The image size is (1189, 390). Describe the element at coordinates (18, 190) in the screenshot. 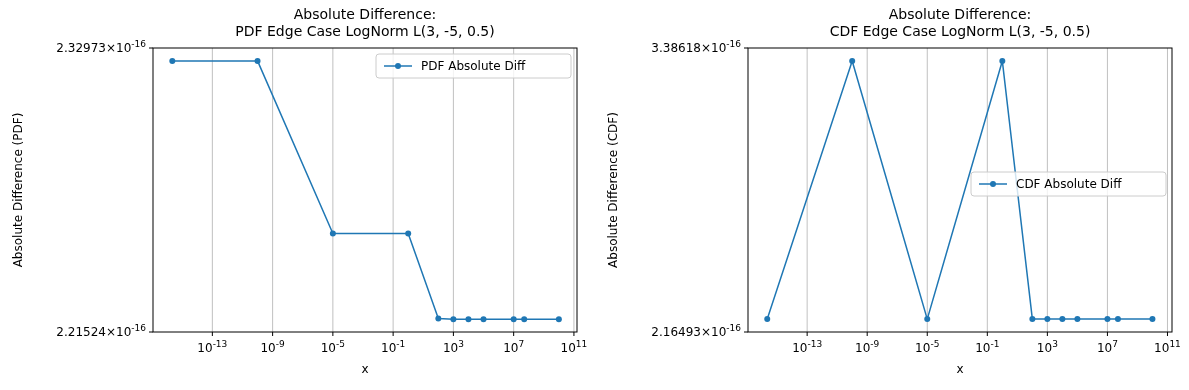

I see `y-axis-title: Absolute Difference (PDF)` at that location.